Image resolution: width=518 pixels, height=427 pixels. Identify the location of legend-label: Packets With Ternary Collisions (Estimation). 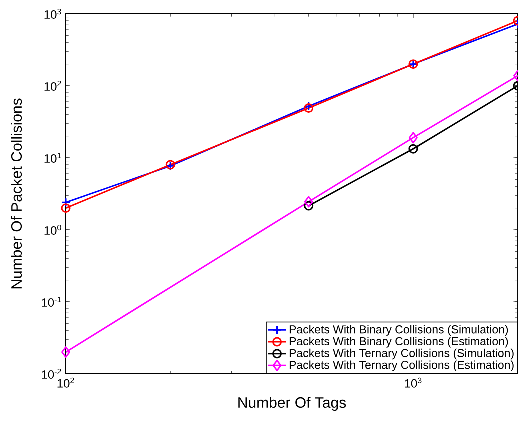
(402, 366).